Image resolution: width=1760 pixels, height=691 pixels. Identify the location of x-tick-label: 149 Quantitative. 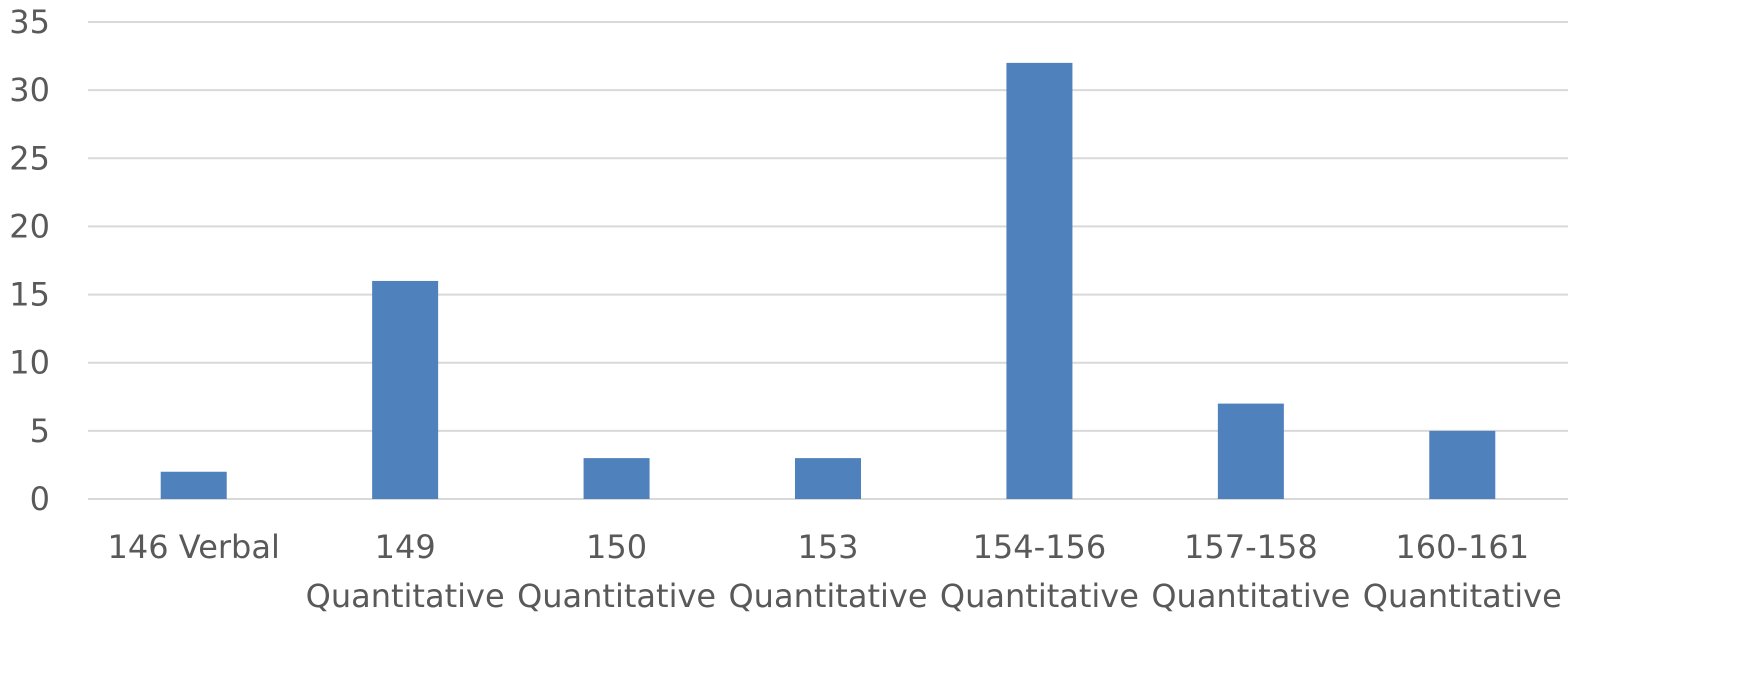
(405, 571).